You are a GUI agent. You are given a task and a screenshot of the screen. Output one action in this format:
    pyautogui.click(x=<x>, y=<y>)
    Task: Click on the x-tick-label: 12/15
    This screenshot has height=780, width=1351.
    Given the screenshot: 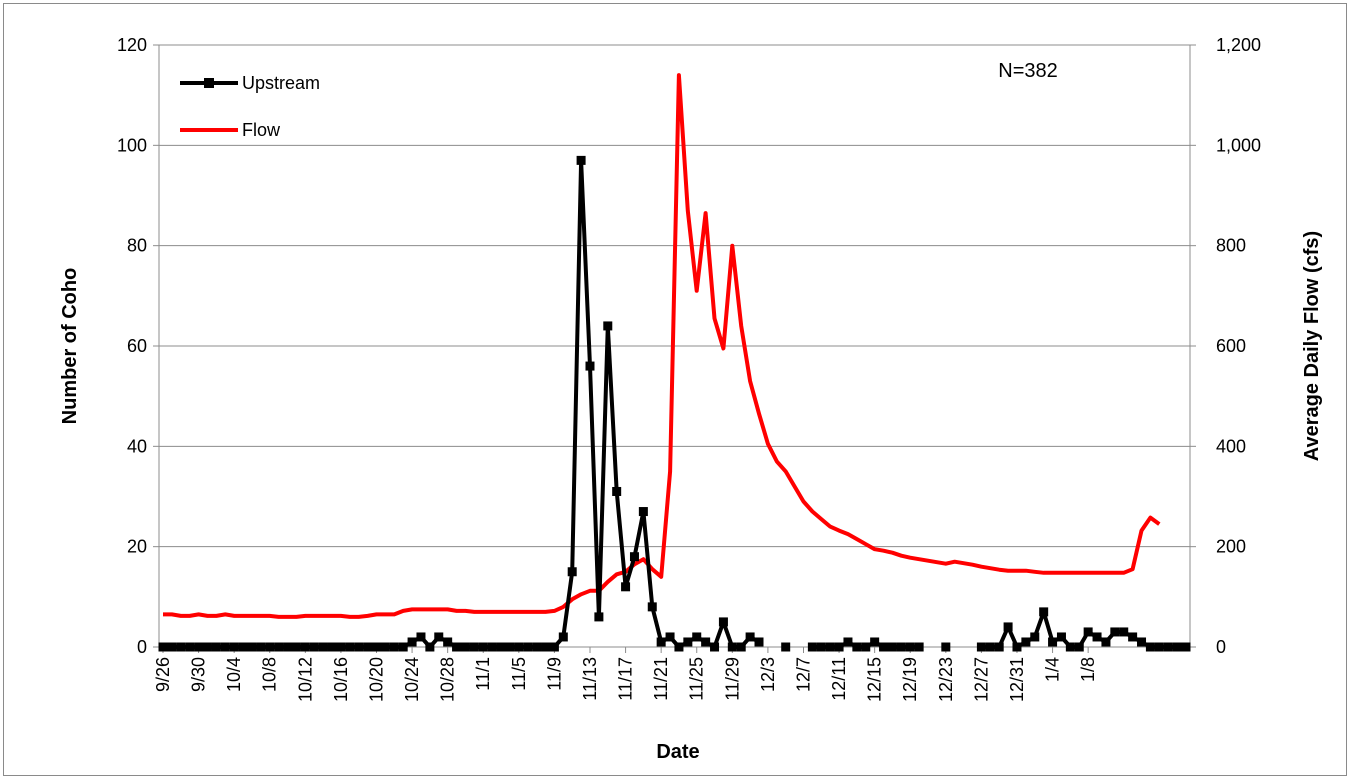 What is the action you would take?
    pyautogui.click(x=875, y=679)
    